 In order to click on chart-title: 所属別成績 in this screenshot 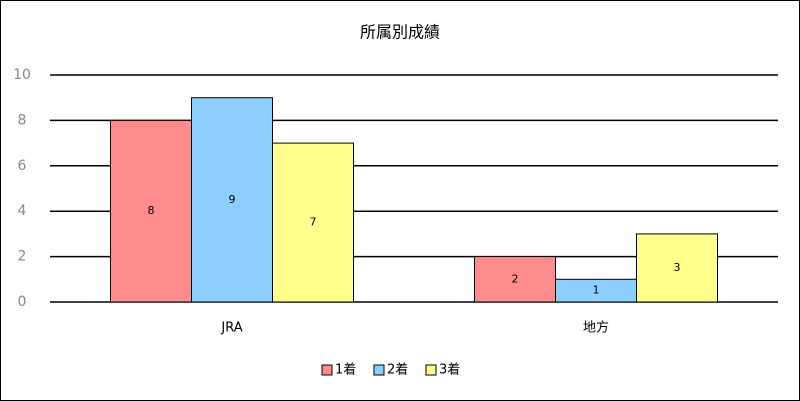, I will do `click(400, 32)`.